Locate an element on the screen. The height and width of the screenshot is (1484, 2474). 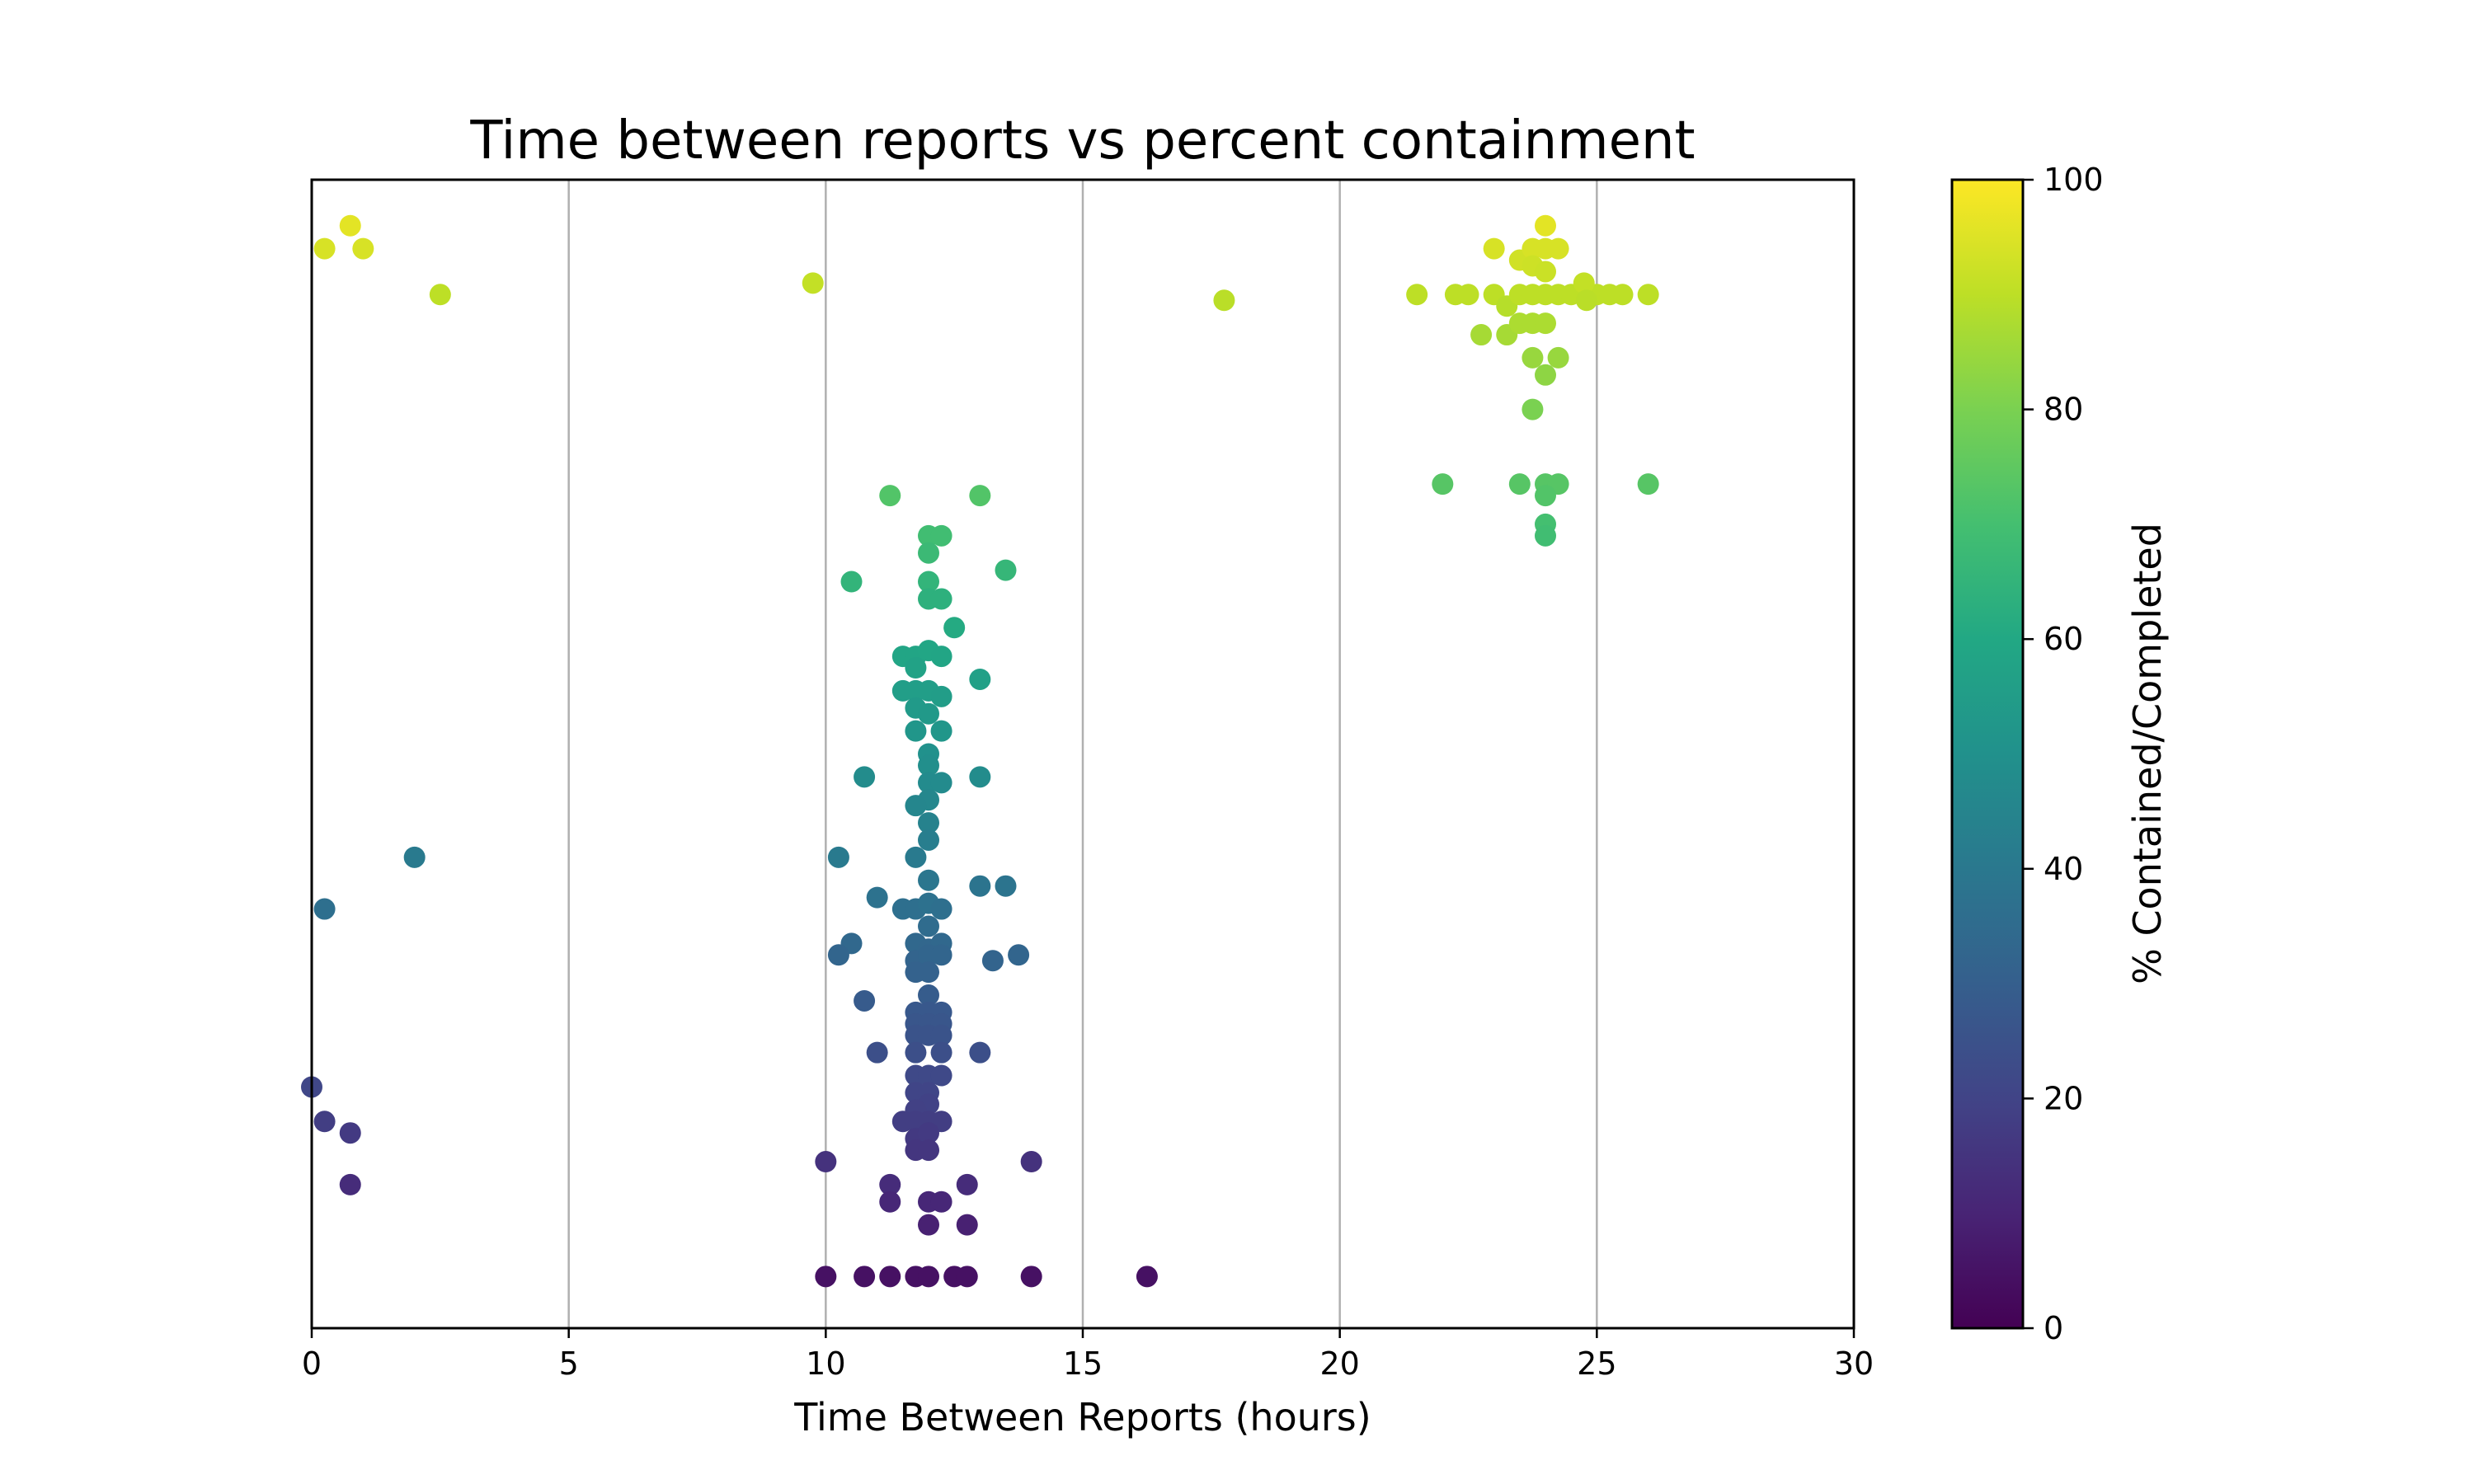
colorbar-tick-label: 20 is located at coordinates (2063, 1098).